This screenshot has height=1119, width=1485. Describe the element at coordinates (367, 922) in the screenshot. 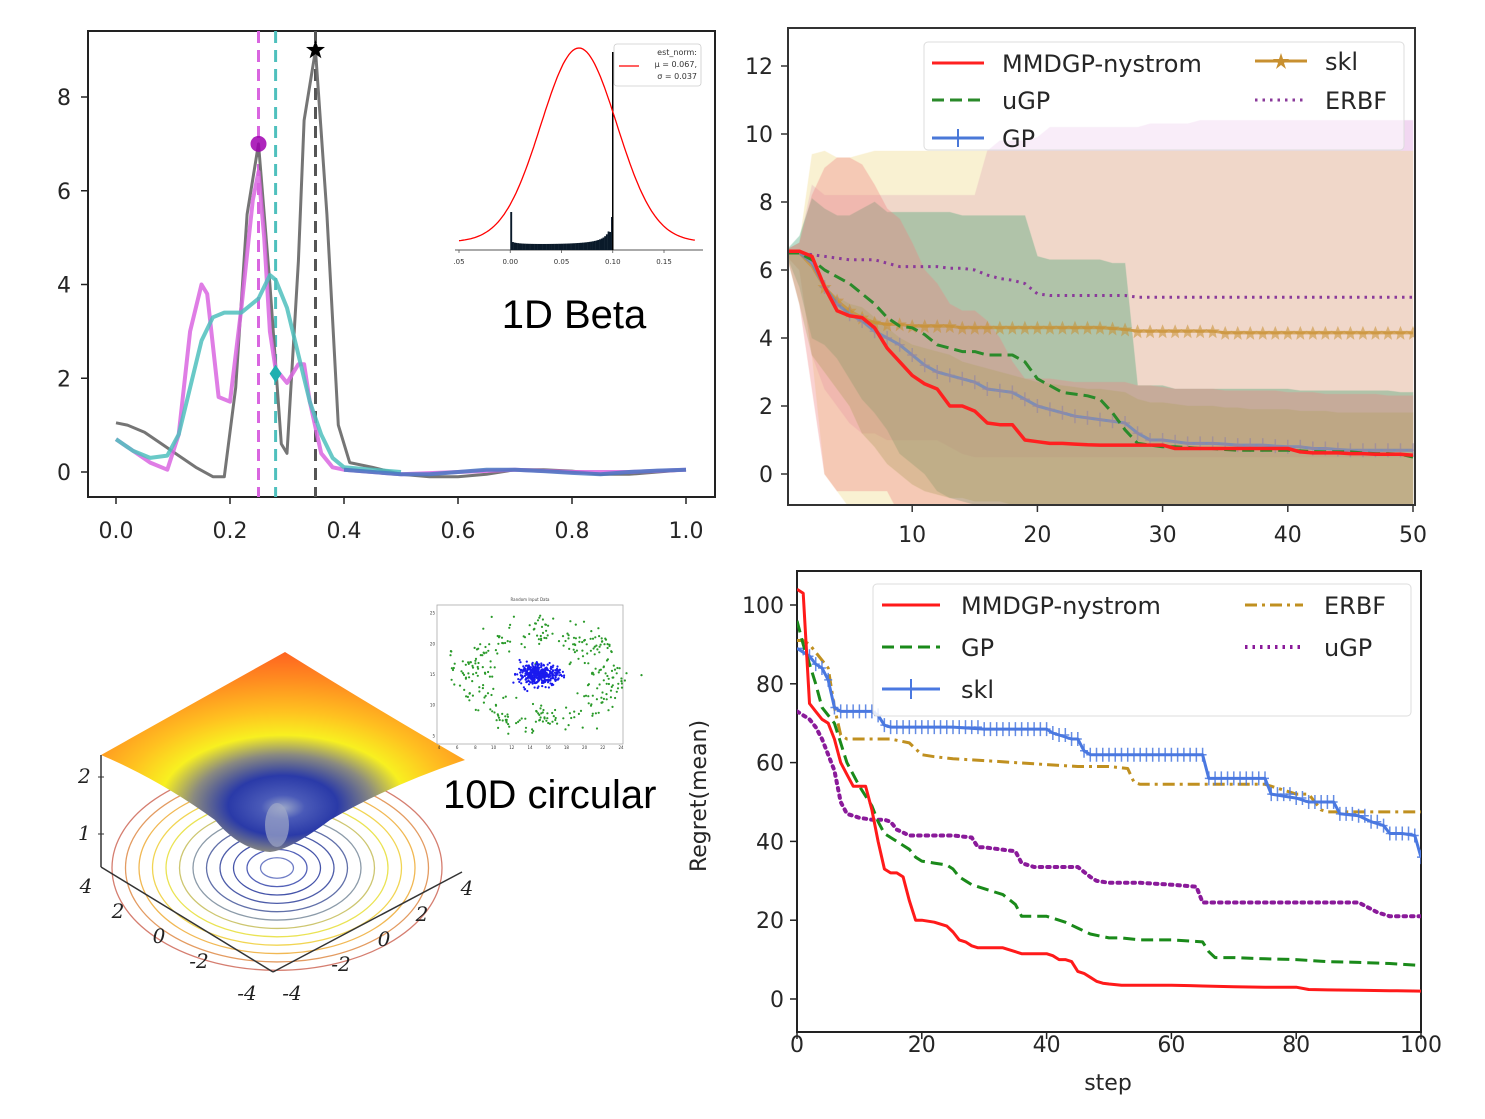

I see `y-axis-3d` at that location.